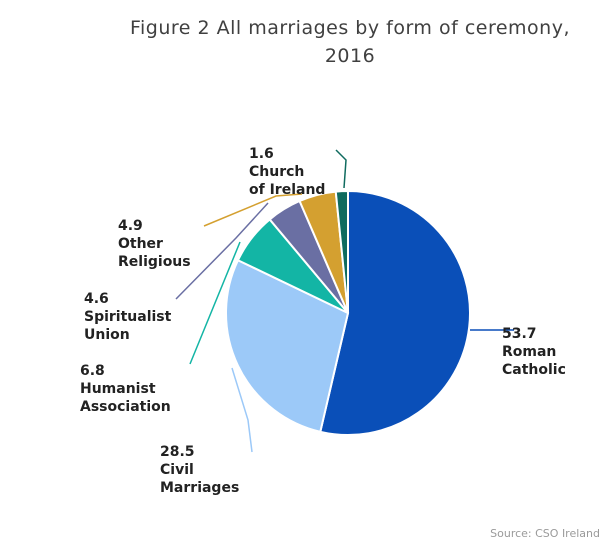 Image resolution: width=614 pixels, height=548 pixels. What do you see at coordinates (215, 303) in the screenshot?
I see `leader-line-humanist-association` at bounding box center [215, 303].